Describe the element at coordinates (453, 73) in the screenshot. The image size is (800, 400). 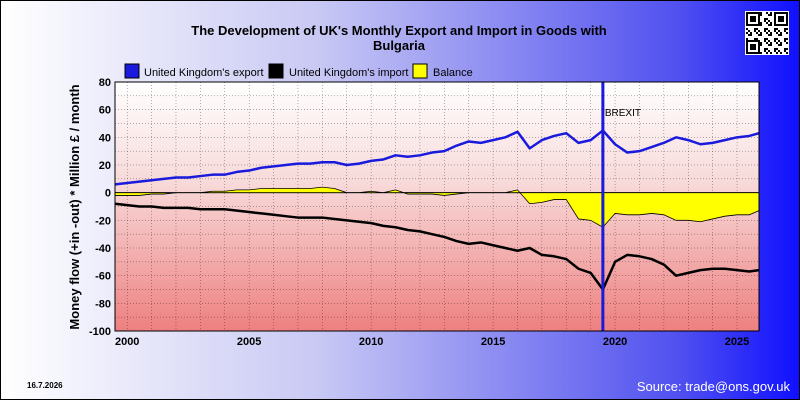
I see `legend-label-balance: Balance` at that location.